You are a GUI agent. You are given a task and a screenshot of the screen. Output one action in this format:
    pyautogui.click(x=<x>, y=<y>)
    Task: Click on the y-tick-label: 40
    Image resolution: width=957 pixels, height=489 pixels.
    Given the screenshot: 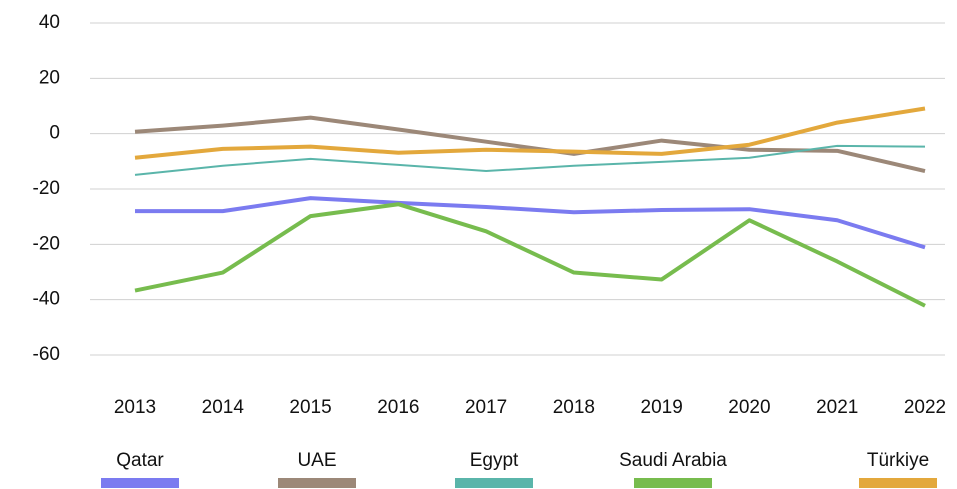 What is the action you would take?
    pyautogui.click(x=49, y=22)
    